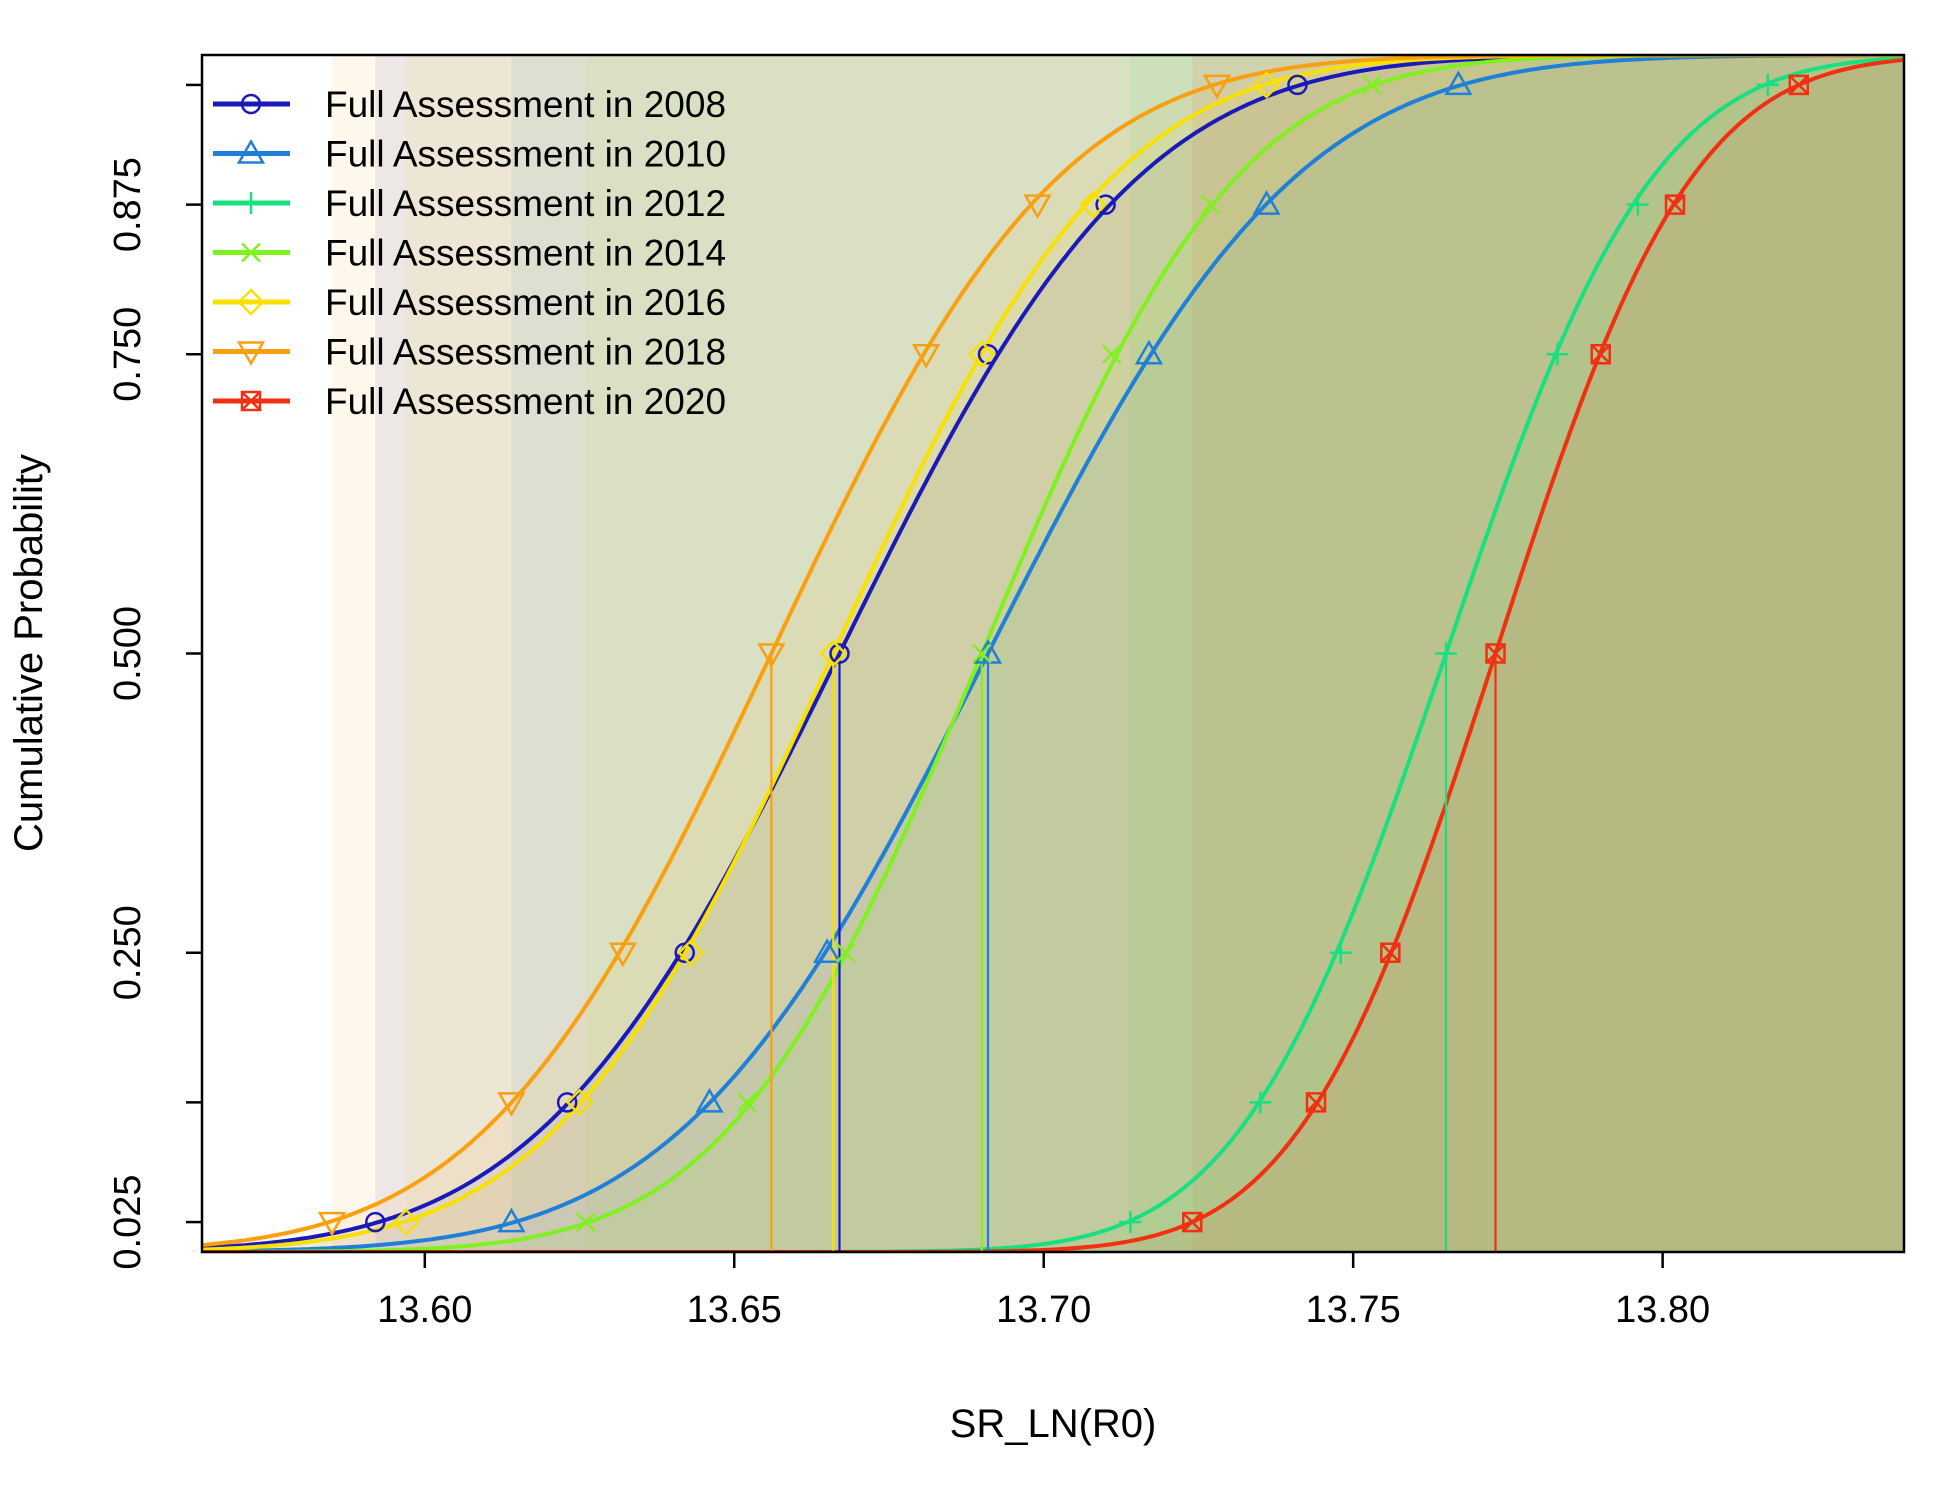 The width and height of the screenshot is (1950, 1500). Describe the element at coordinates (128, 653) in the screenshot. I see `y-tick-label-2: 0.500` at that location.